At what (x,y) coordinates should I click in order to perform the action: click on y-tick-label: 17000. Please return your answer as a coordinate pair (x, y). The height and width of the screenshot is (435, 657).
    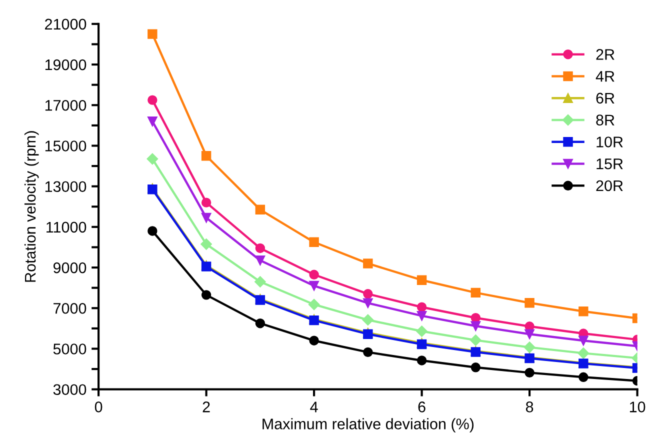
    Looking at the image, I should click on (65, 105).